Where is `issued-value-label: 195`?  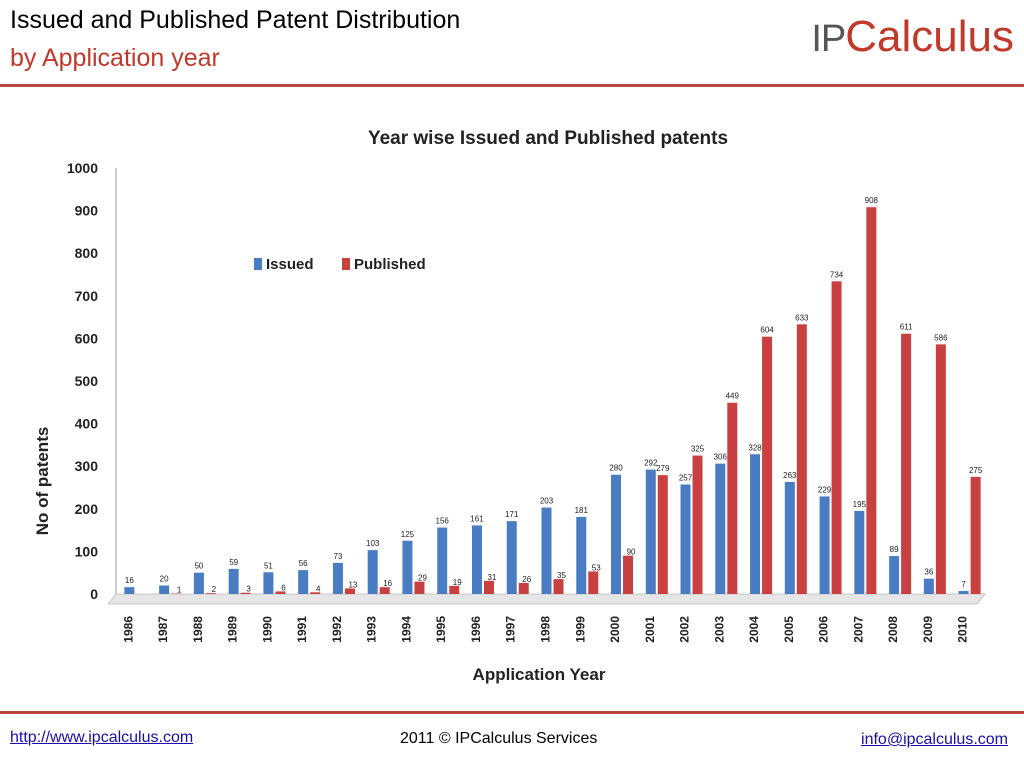 issued-value-label: 195 is located at coordinates (860, 504).